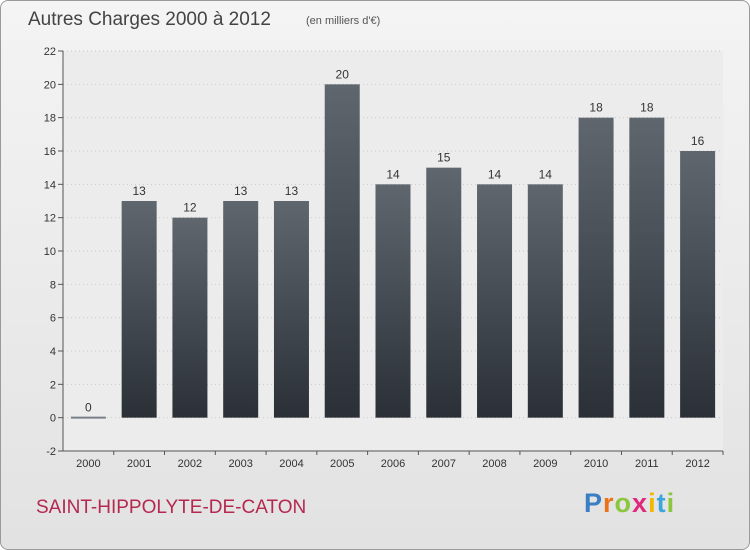 The height and width of the screenshot is (550, 750). I want to click on bar-2001, so click(139, 309).